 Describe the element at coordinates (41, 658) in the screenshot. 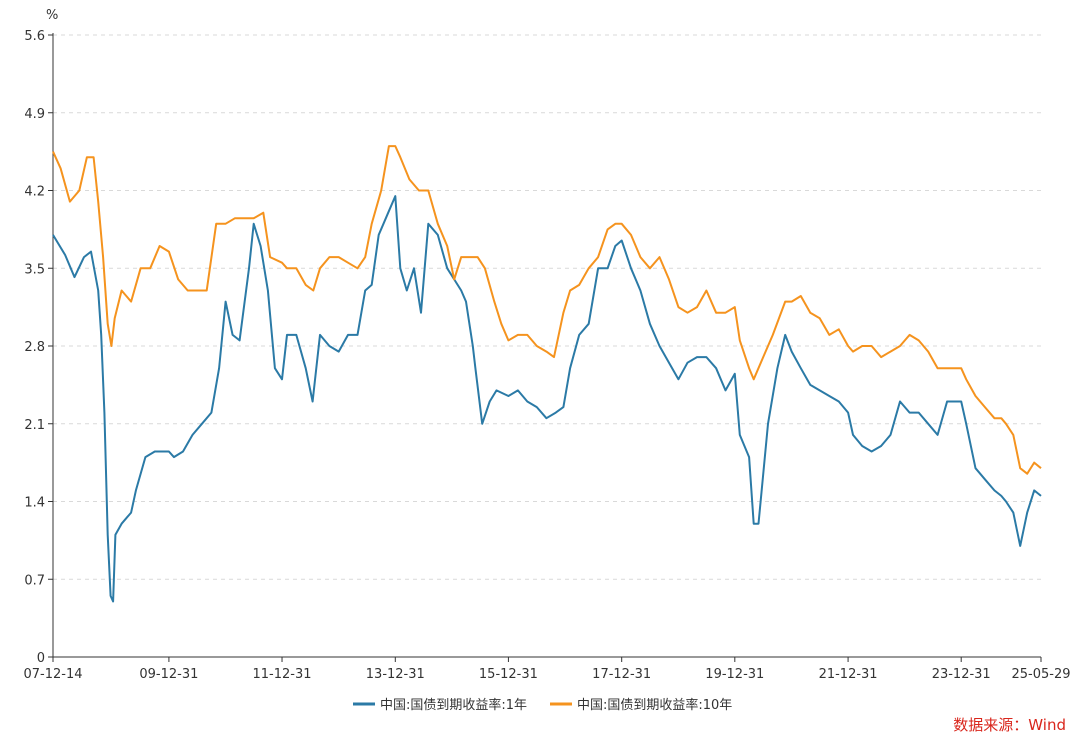

I see `y-tick-label: 0` at that location.